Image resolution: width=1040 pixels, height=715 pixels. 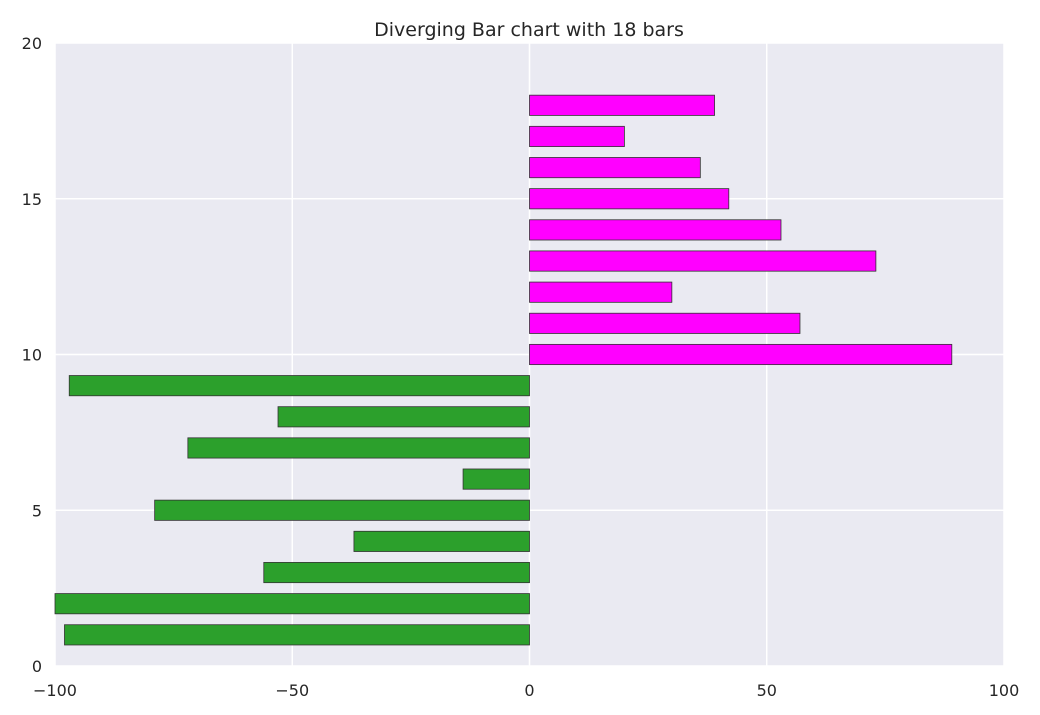 What do you see at coordinates (55, 690) in the screenshot?
I see `x-tick-label: −100` at bounding box center [55, 690].